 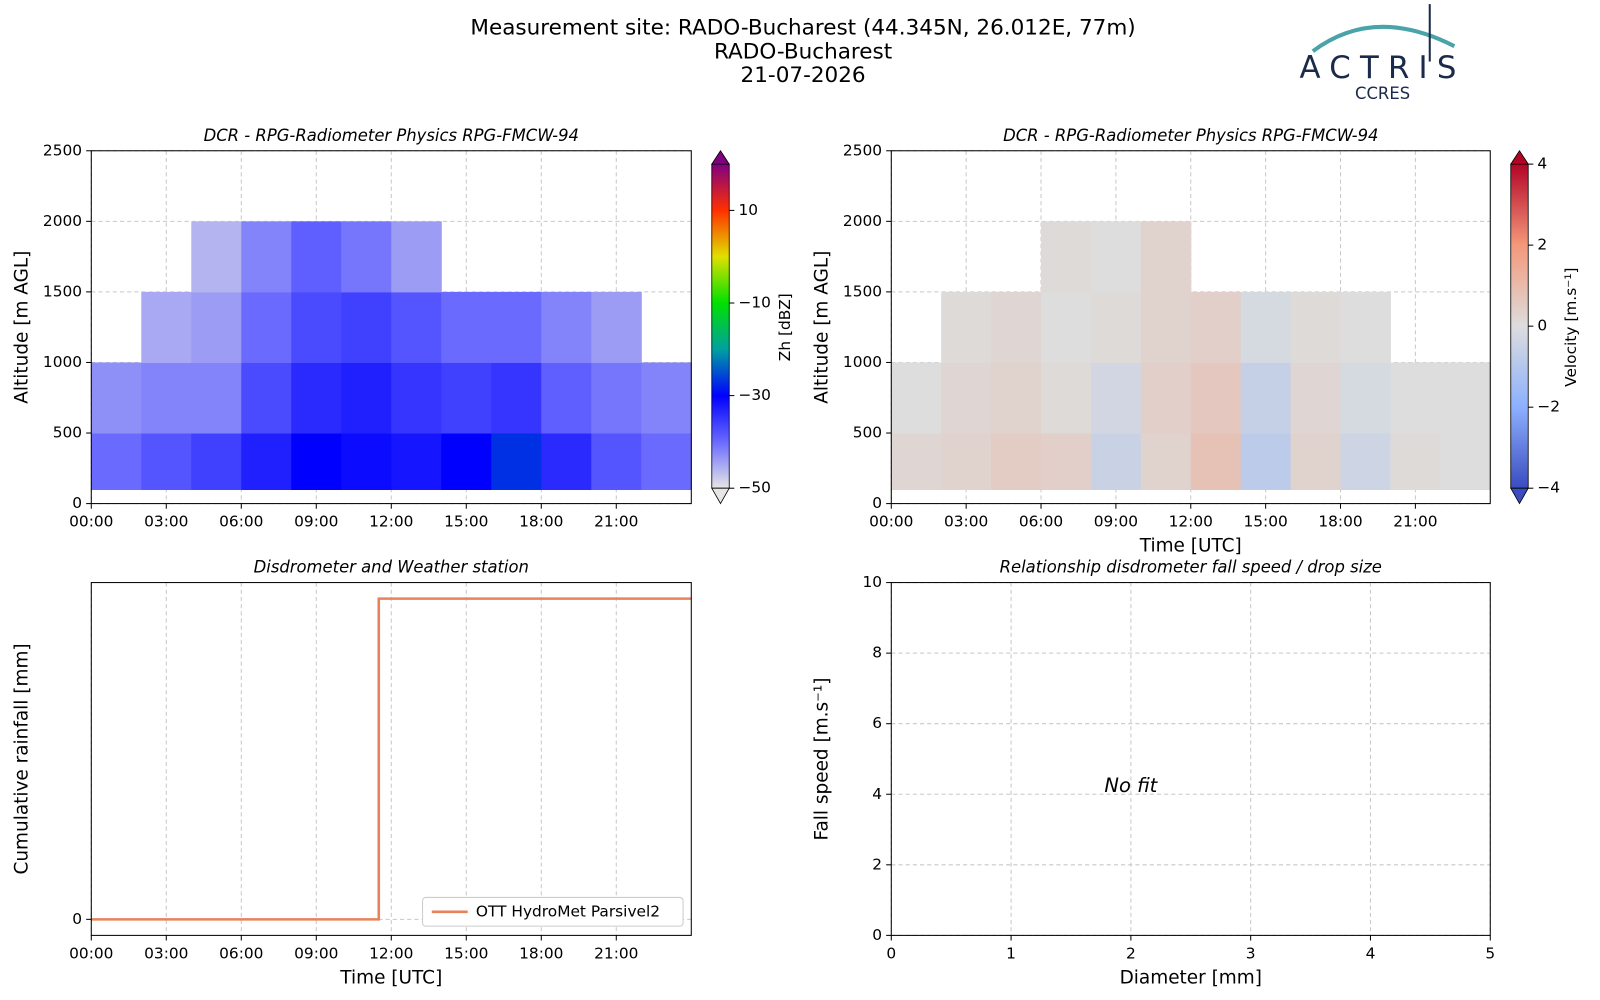 What do you see at coordinates (1251, 953) in the screenshot?
I see `x-tick-label: 3` at bounding box center [1251, 953].